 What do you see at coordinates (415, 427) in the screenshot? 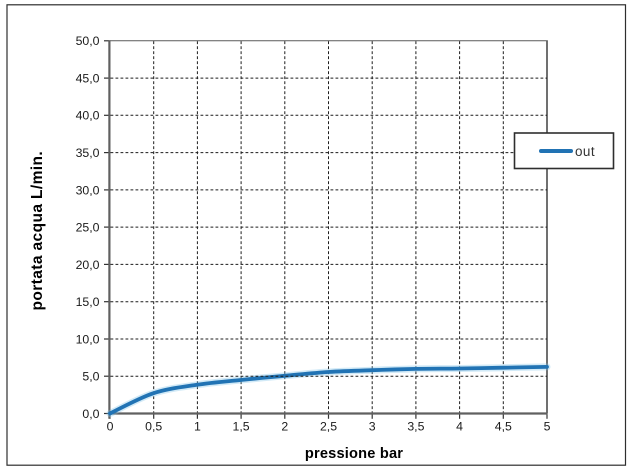
I see `svg-text: 3,5` at bounding box center [415, 427].